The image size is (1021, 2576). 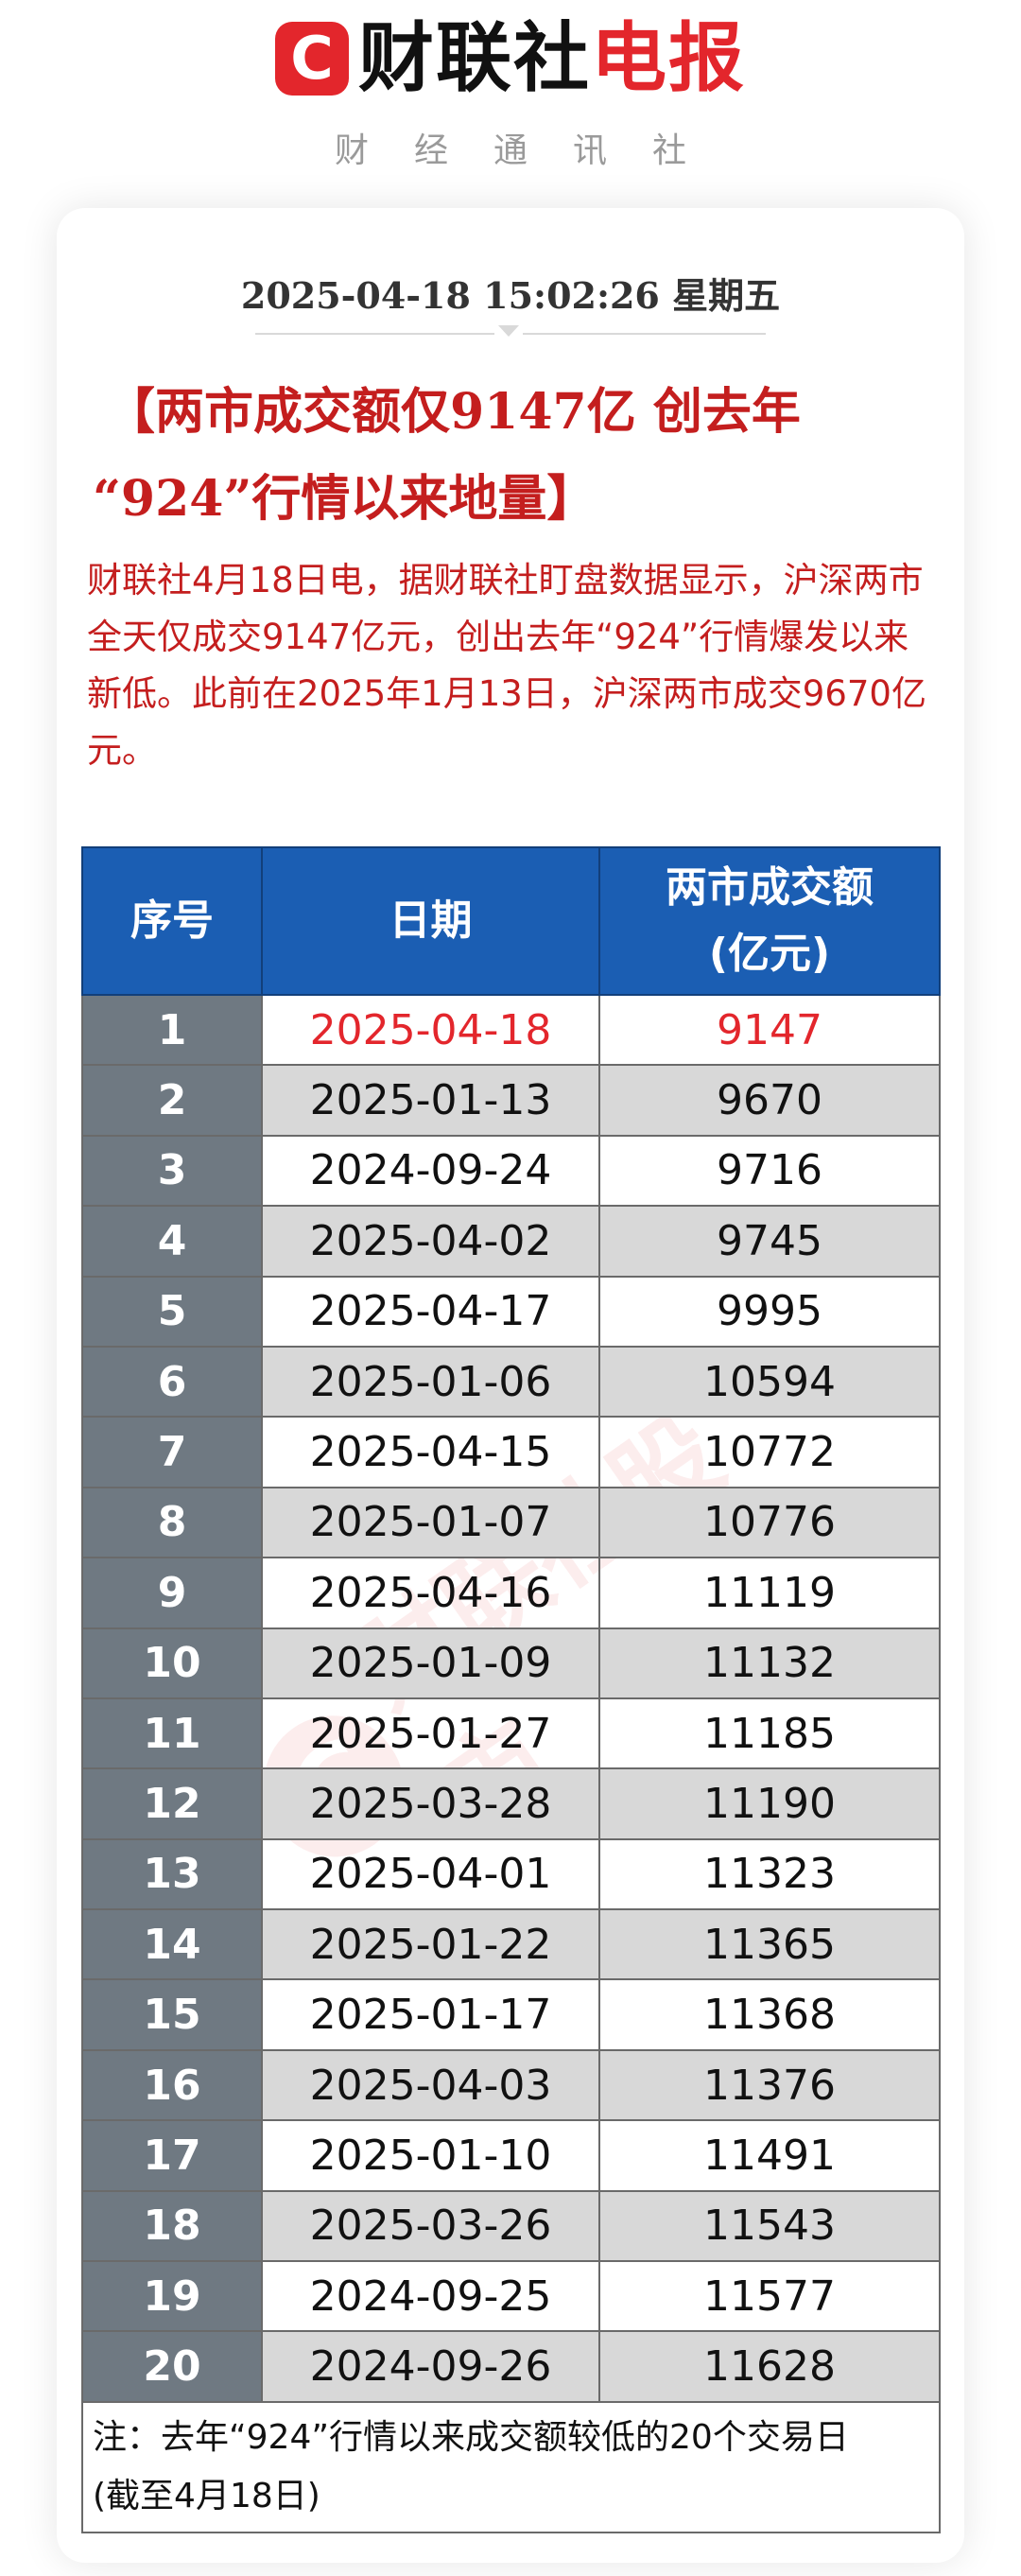 I want to click on row-turnover: 11132, so click(x=769, y=1663).